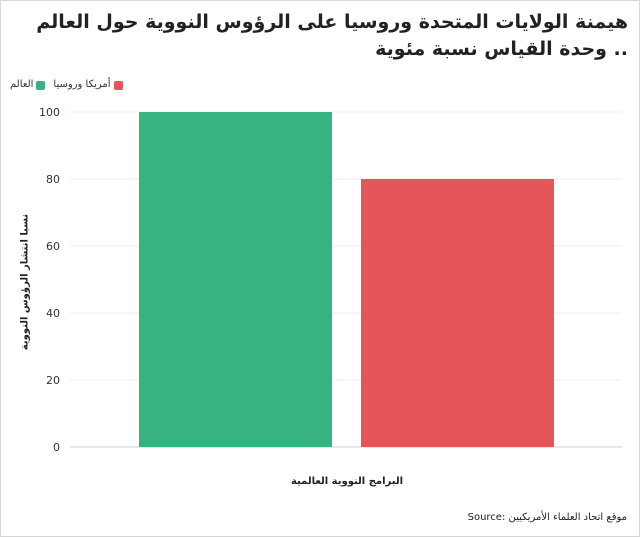 The height and width of the screenshot is (537, 640). Describe the element at coordinates (25, 282) in the screenshot. I see `y-axis-label: نسبا انتشار الرؤوس النووية` at that location.